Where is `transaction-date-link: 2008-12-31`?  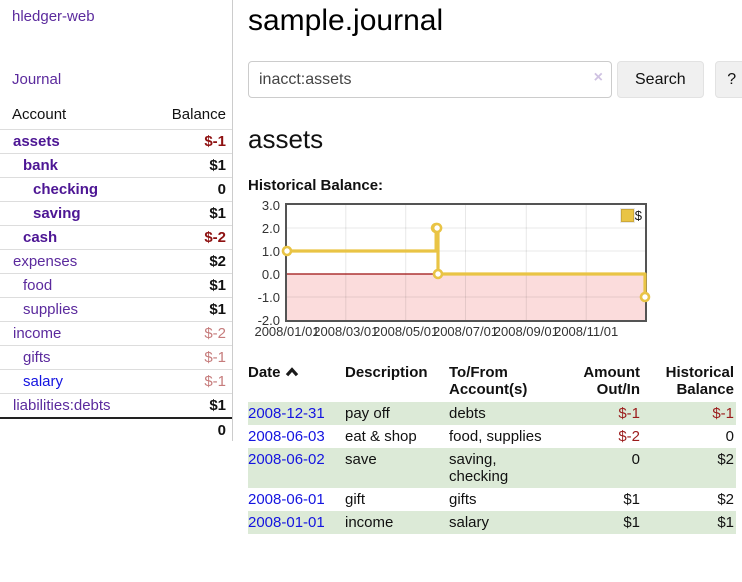 transaction-date-link: 2008-12-31 is located at coordinates (286, 413).